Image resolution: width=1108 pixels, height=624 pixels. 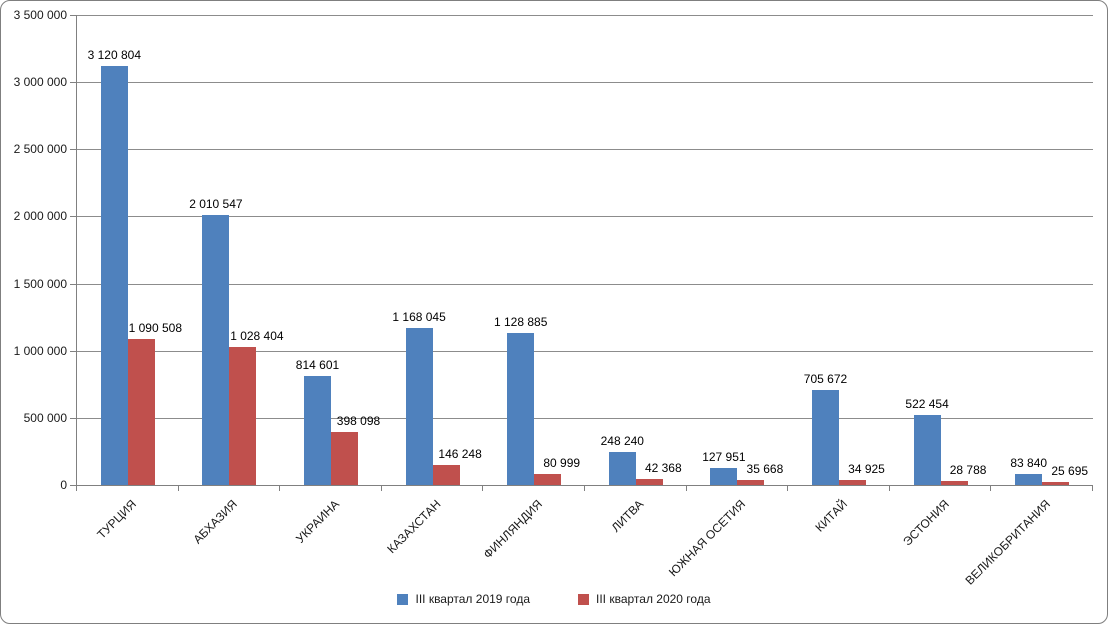 What do you see at coordinates (1029, 479) in the screenshot?
I see `bar-2019-ВЕЛИКОБРИТАНИЯ` at bounding box center [1029, 479].